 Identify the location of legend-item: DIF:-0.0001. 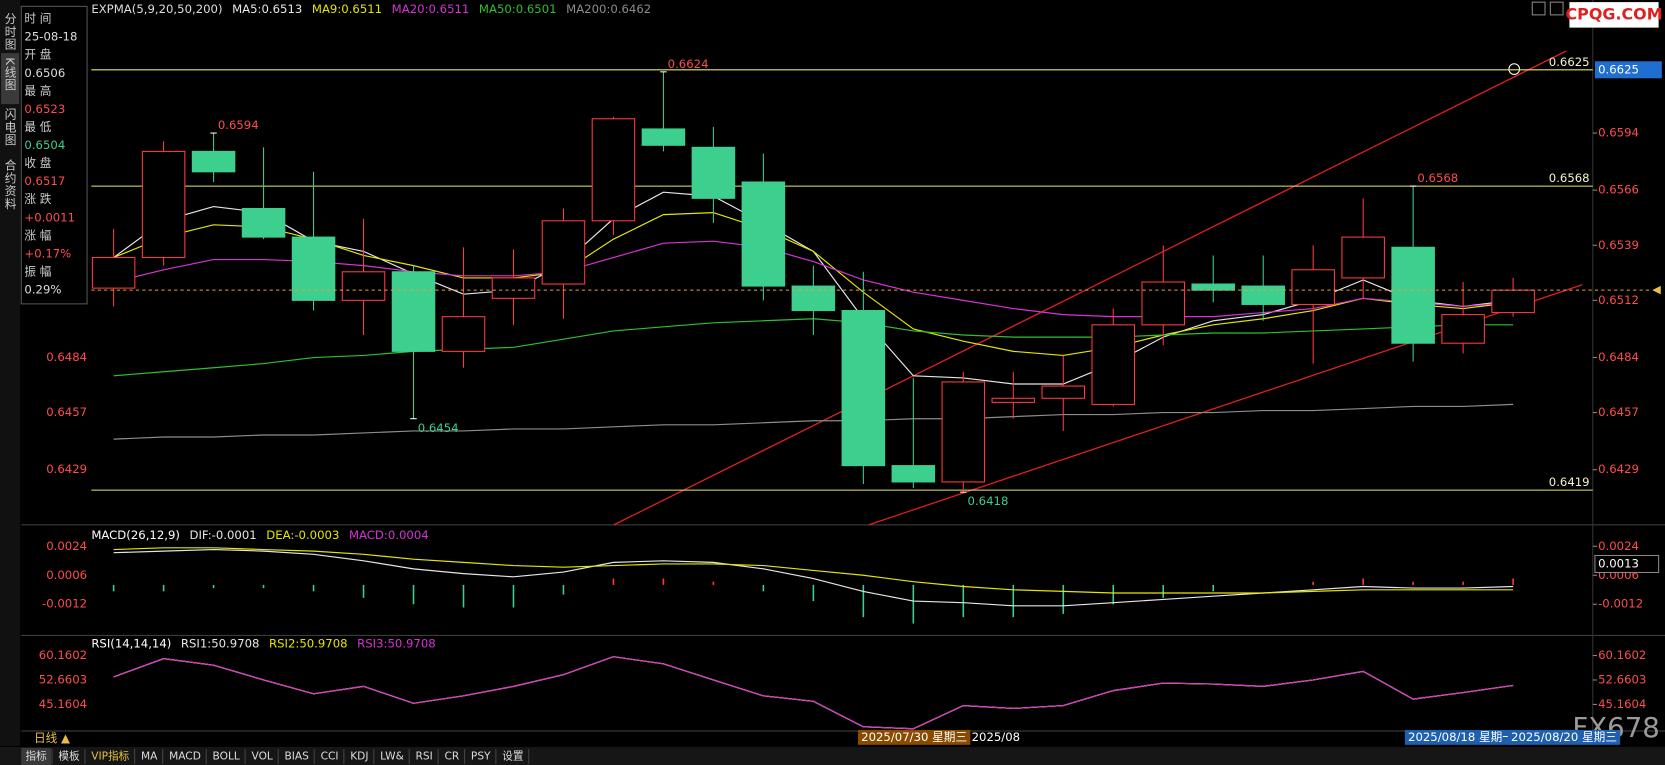
(223, 535).